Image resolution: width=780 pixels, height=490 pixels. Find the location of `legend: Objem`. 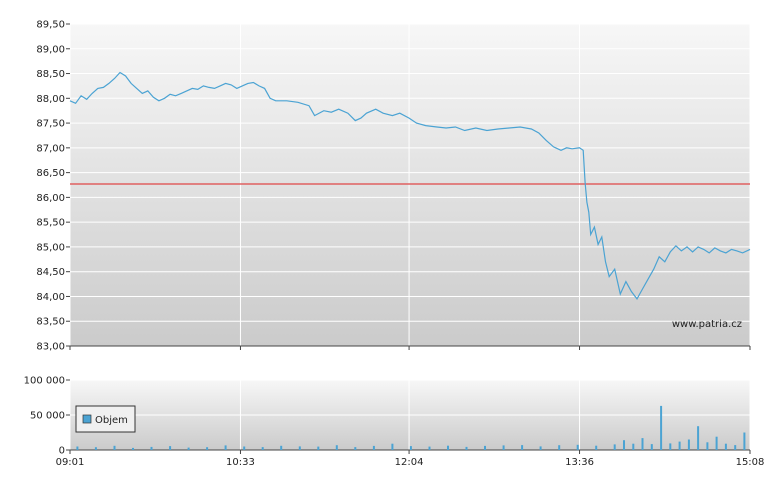

legend: Objem is located at coordinates (105, 419).